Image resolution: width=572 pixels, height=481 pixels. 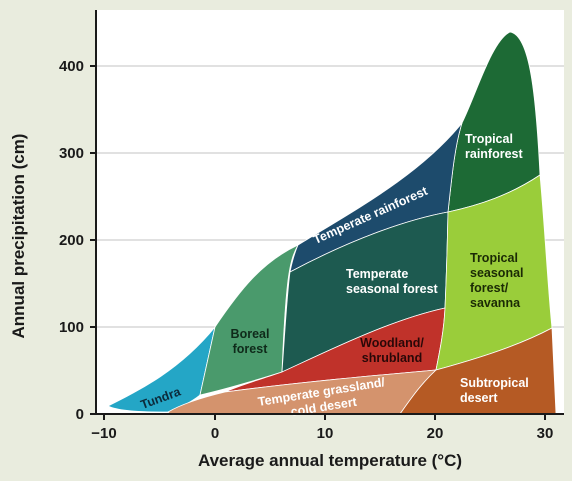 What do you see at coordinates (250, 334) in the screenshot?
I see `region-label-line: Boreal` at bounding box center [250, 334].